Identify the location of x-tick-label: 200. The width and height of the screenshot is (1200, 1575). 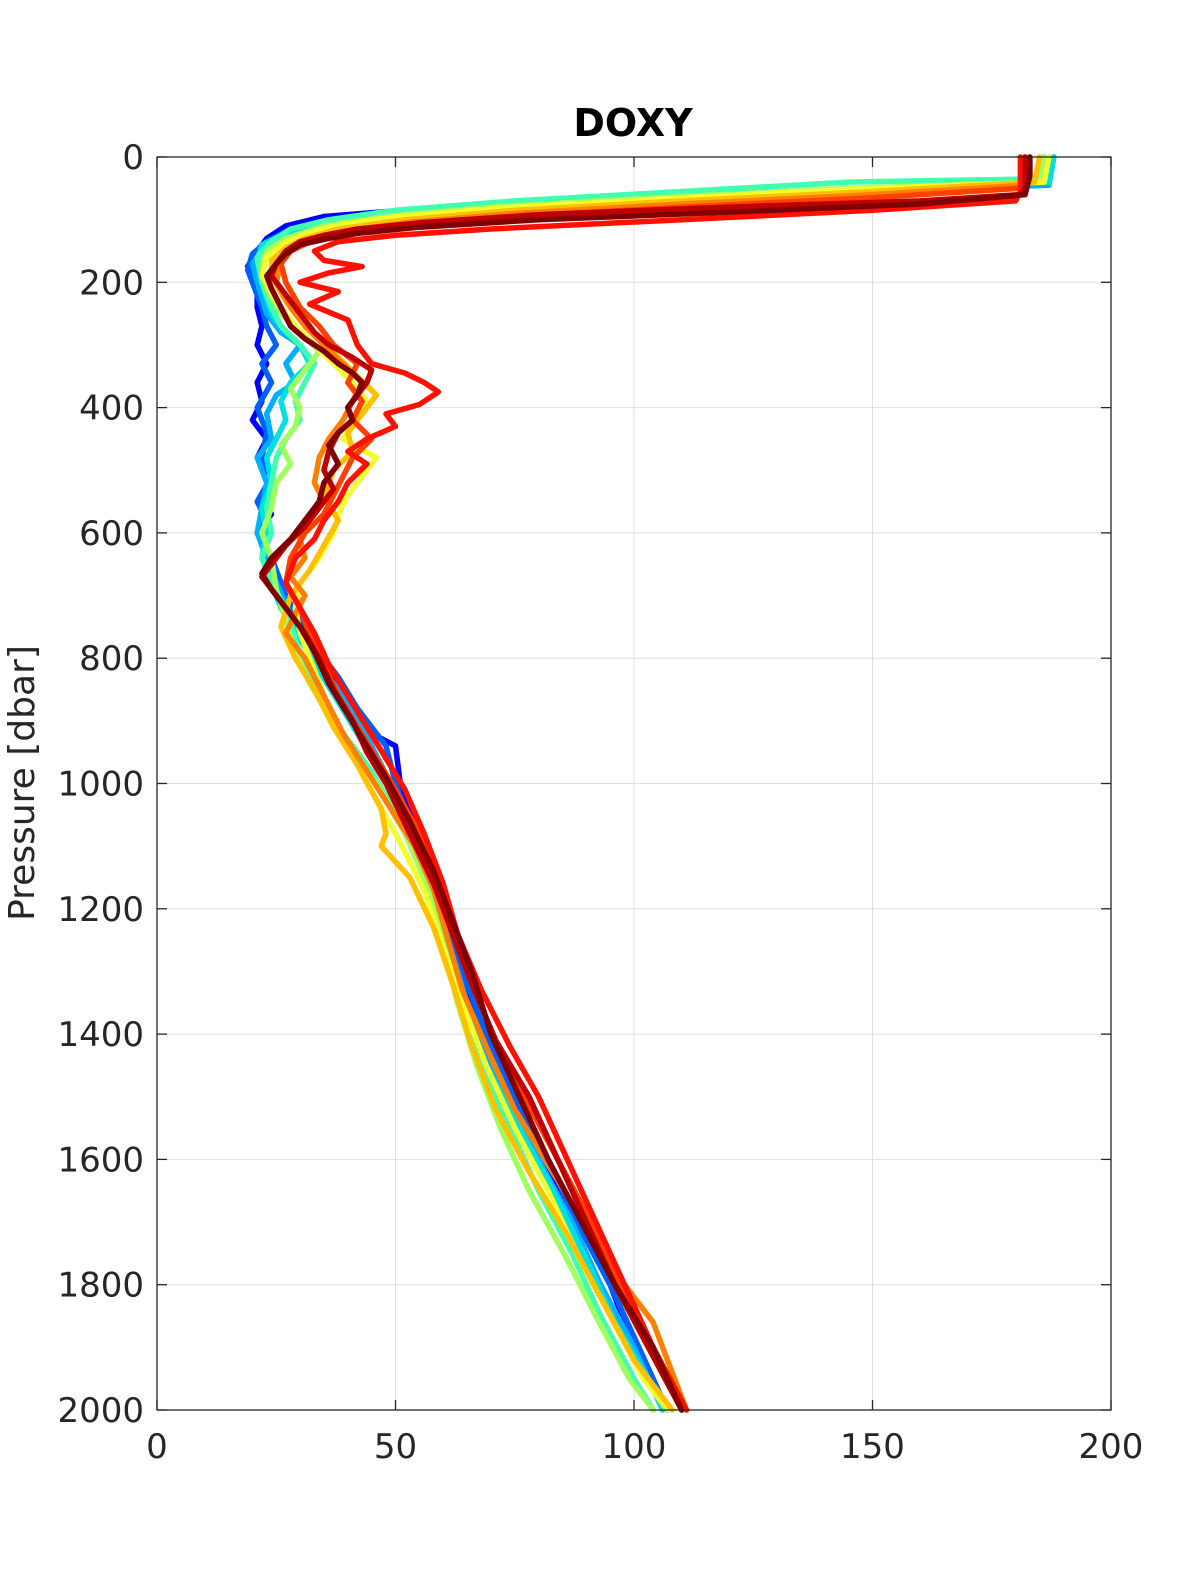
(1111, 1447).